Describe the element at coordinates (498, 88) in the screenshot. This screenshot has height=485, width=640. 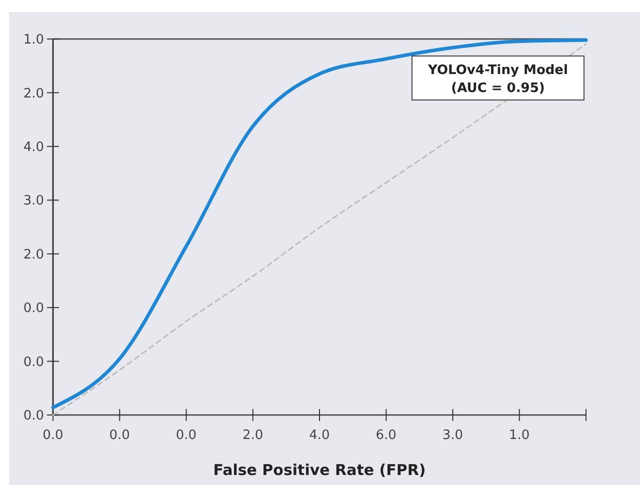
I see `annotation: (AUC = 0.95)` at that location.